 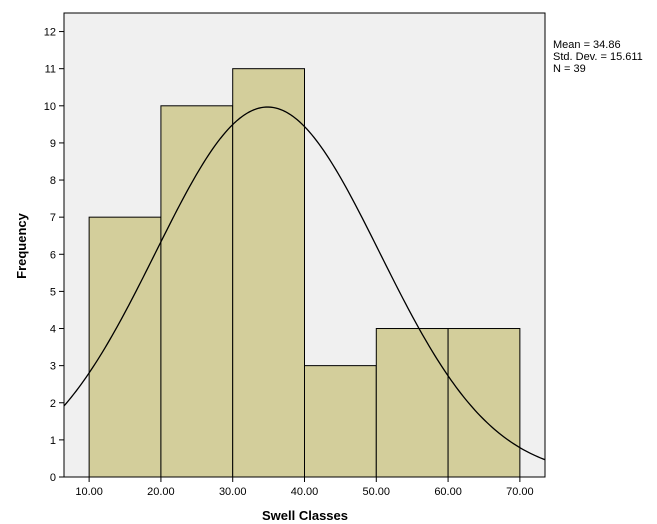 I want to click on x-tick-label: 40.00, so click(x=305, y=492).